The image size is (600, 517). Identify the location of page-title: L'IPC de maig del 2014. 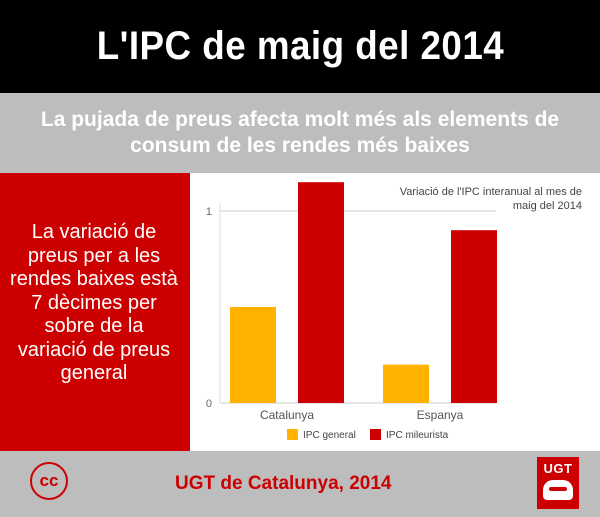
(300, 46).